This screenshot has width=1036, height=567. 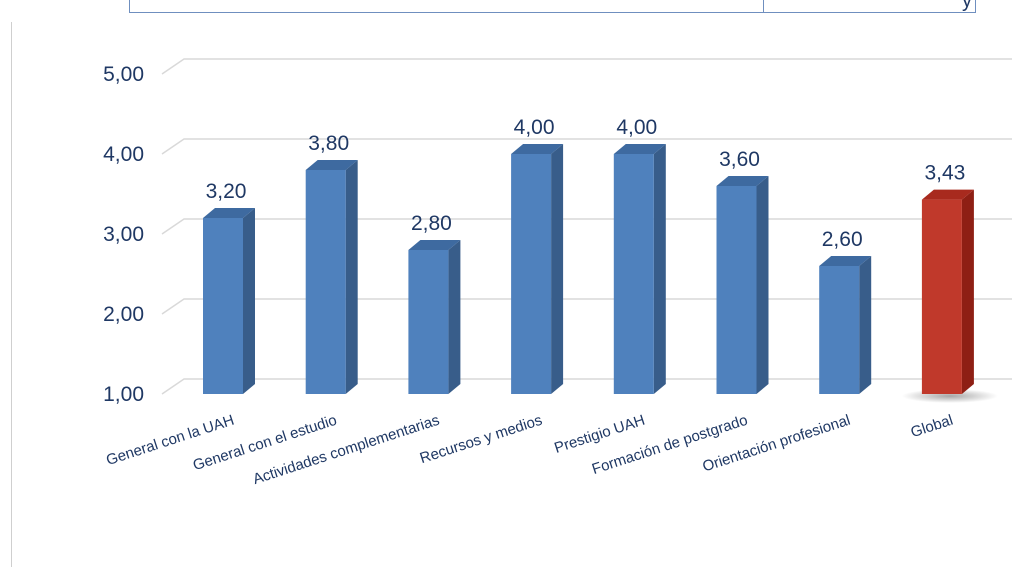 What do you see at coordinates (328, 143) in the screenshot?
I see `data-label: 3,80` at bounding box center [328, 143].